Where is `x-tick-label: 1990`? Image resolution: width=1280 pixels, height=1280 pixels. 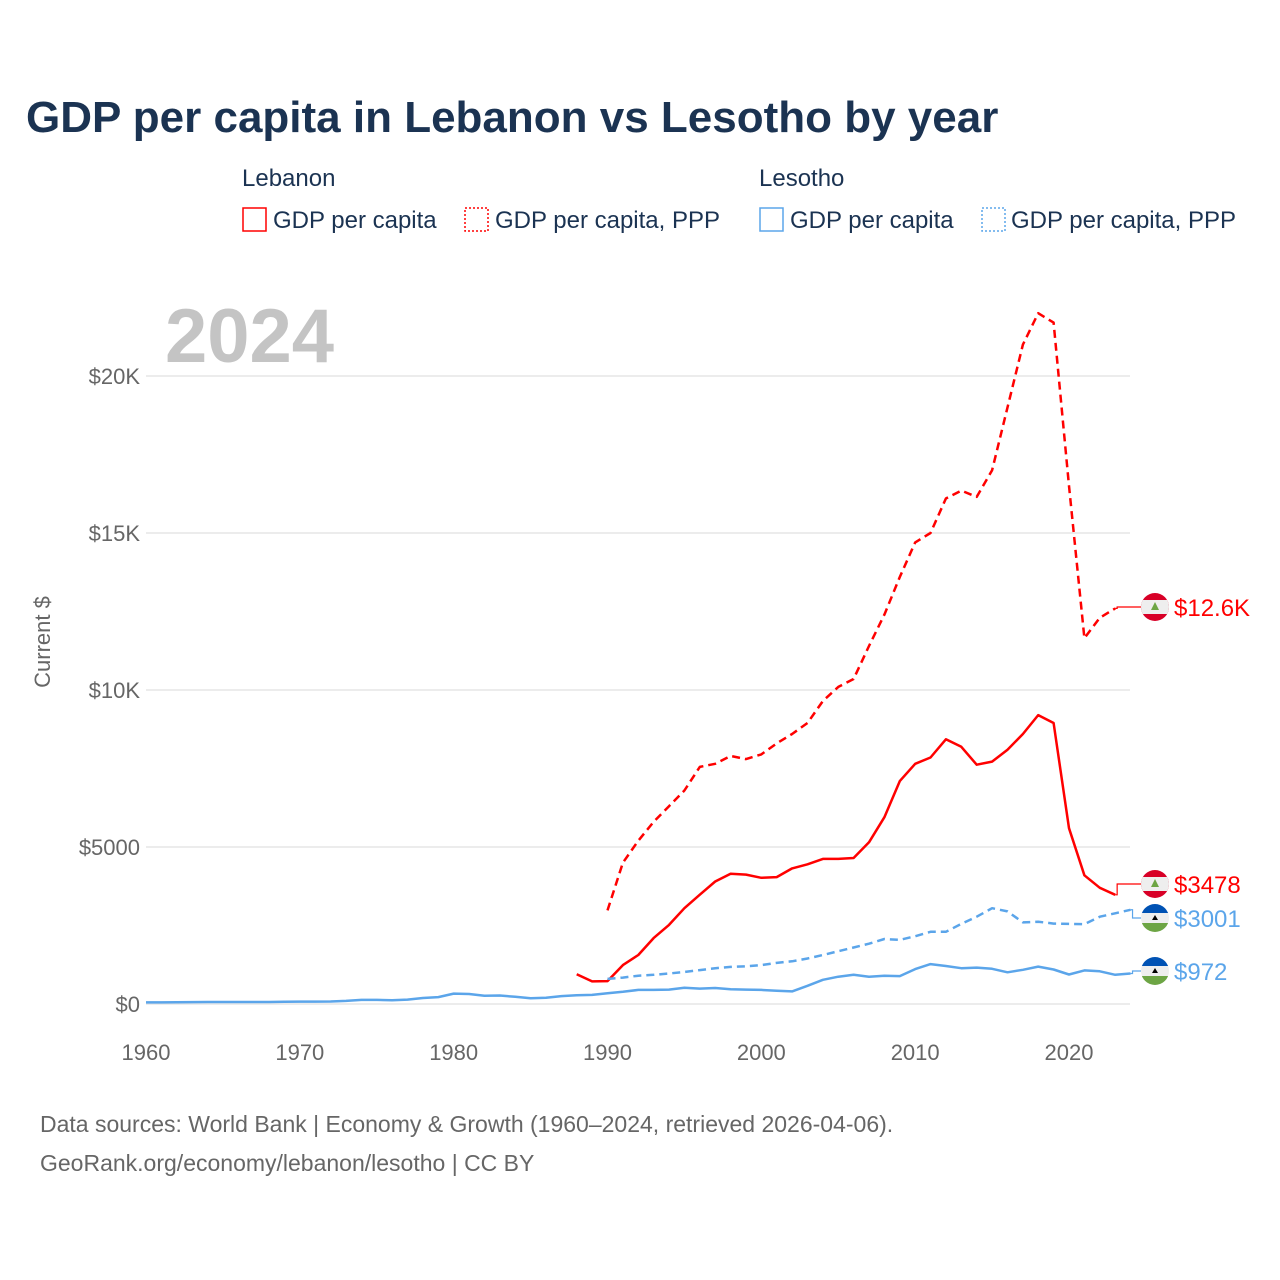 x-tick-label: 1990 is located at coordinates (607, 1052).